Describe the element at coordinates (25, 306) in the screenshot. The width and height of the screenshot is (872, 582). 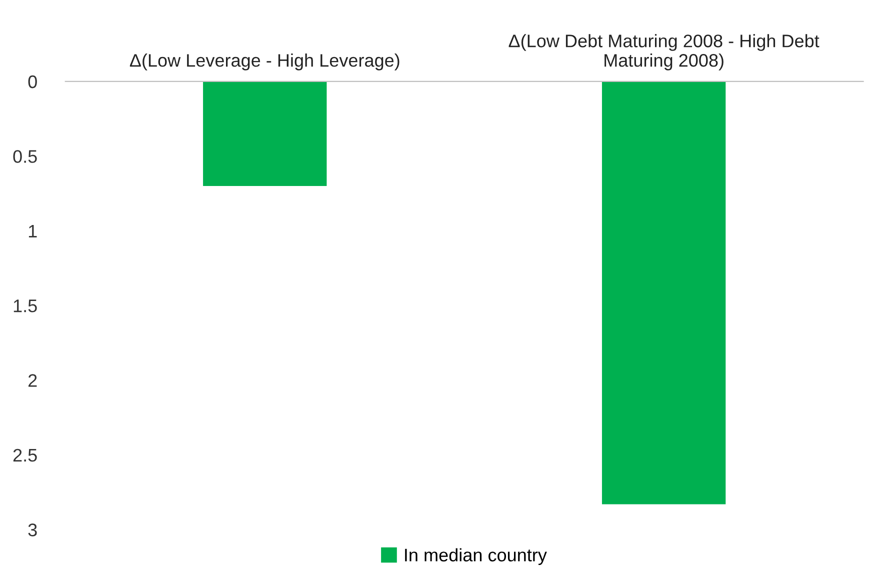
I see `y-tick-label: 1.5` at that location.